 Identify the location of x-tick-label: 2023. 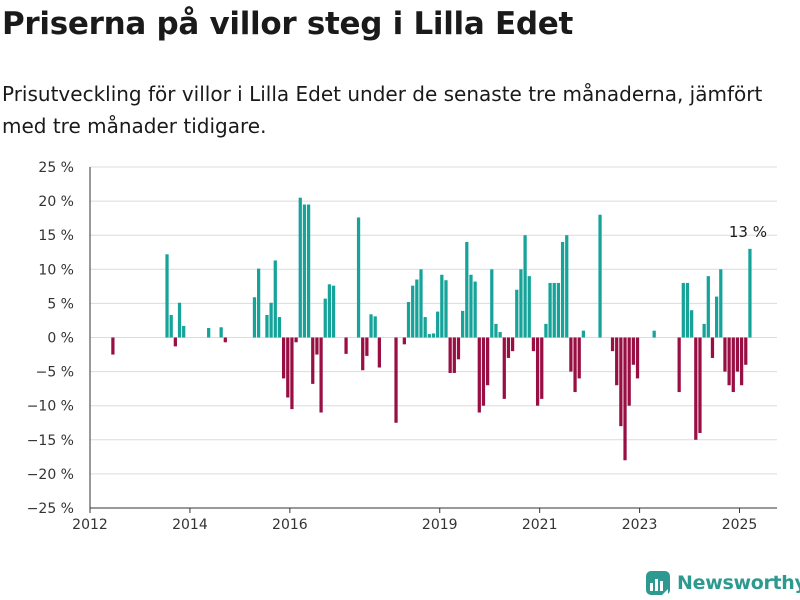
(640, 523).